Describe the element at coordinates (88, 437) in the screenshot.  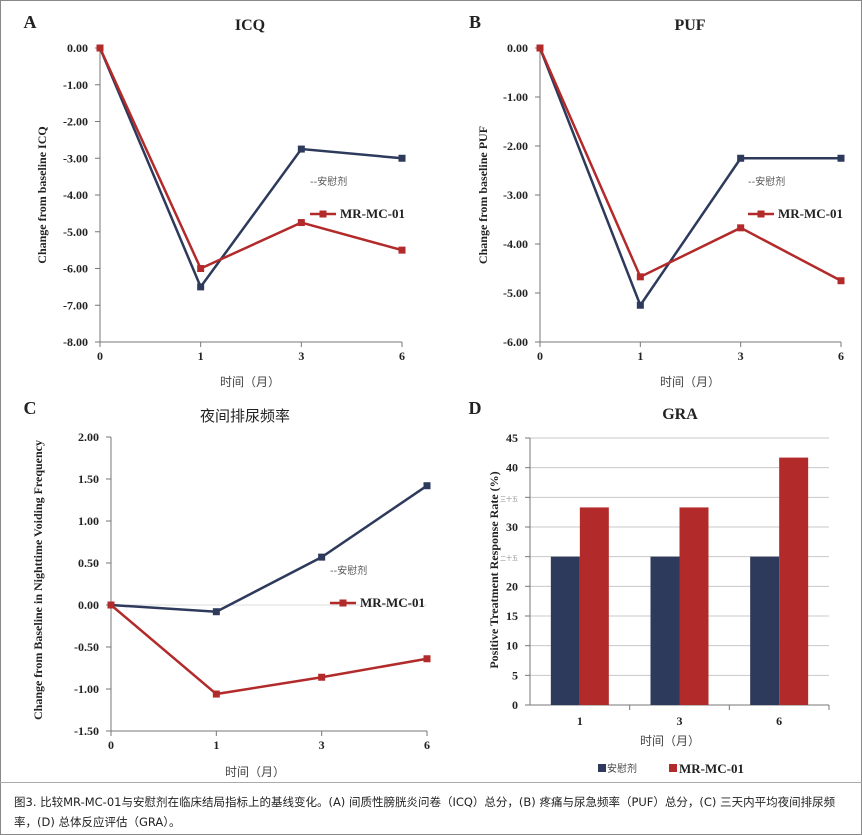
I see `y-tick-label: 2.00` at that location.